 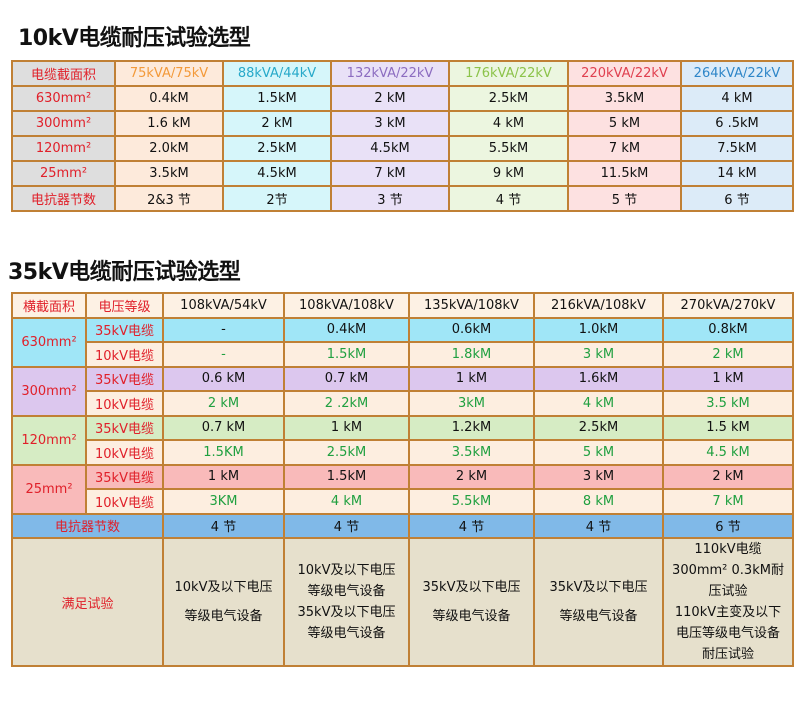 I want to click on satisfy-line: 压试验, so click(x=728, y=591).